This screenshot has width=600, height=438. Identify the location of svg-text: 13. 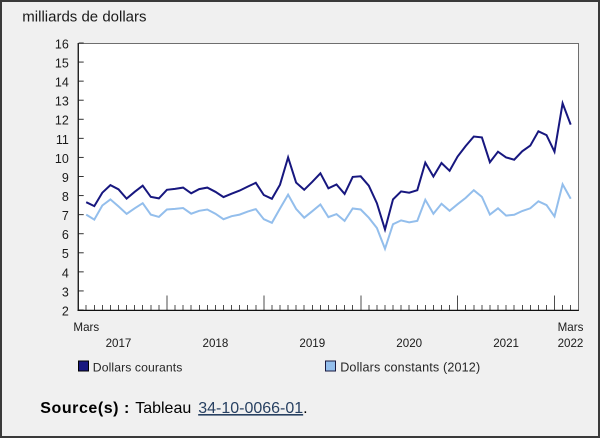
(62, 102).